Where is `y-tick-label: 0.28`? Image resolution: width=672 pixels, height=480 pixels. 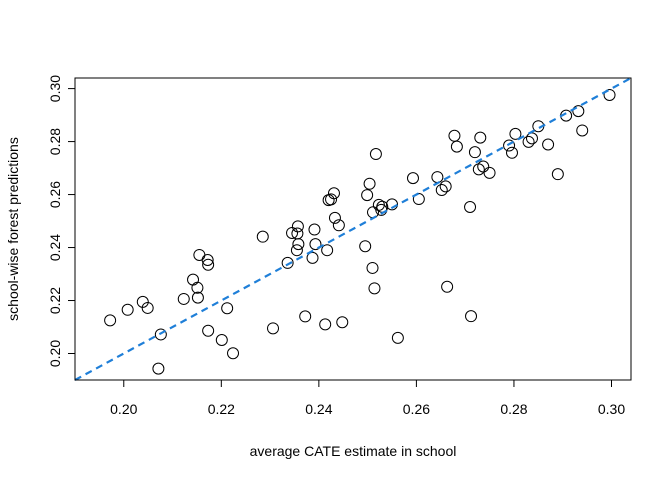
y-tick-label: 0.28 is located at coordinates (55, 141).